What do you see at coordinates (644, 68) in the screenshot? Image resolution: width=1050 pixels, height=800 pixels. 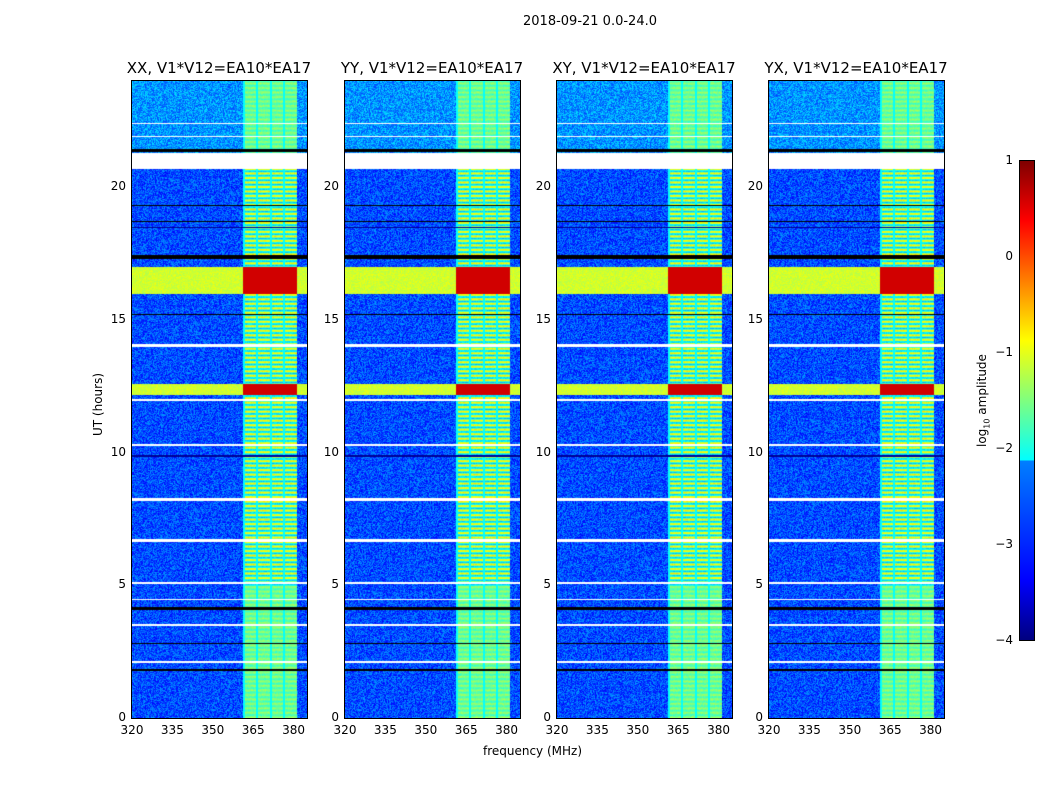 I see `panel-title: XY, V1*V12=EA10*EA17` at bounding box center [644, 68].